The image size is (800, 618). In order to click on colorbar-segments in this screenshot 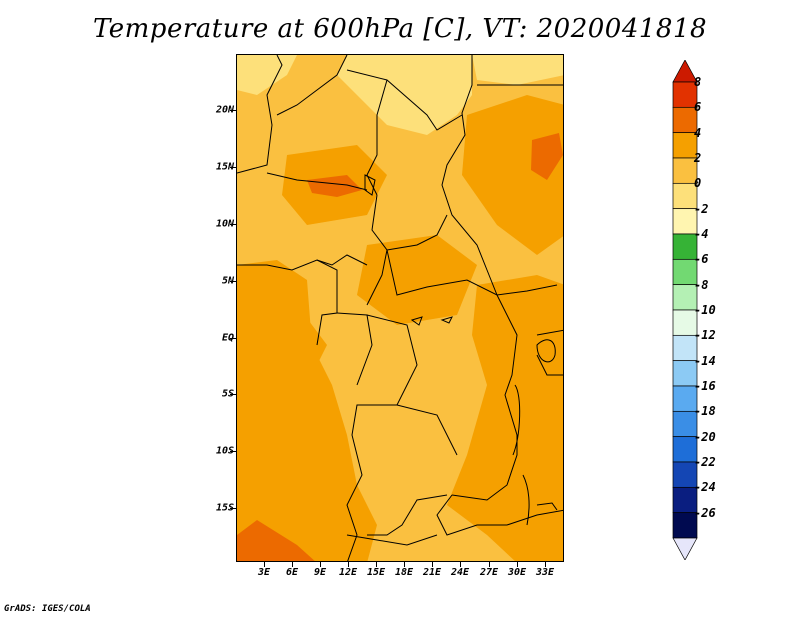, I will do `click(685, 310)`.